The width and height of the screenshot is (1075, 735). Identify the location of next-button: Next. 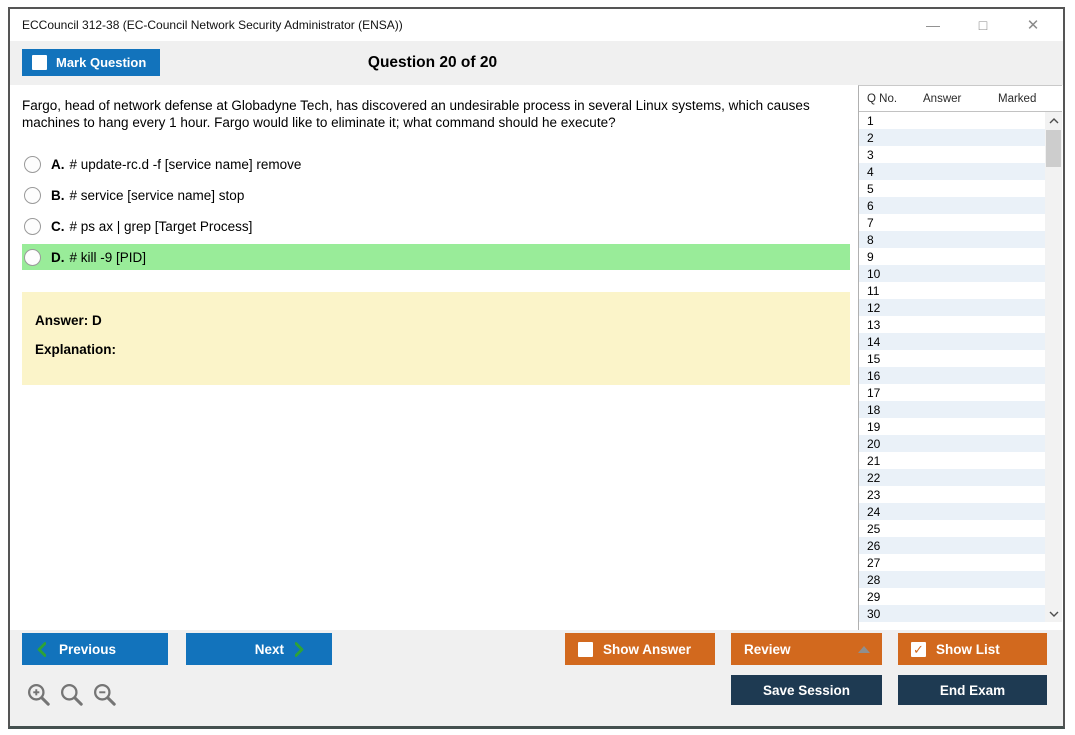
(259, 649).